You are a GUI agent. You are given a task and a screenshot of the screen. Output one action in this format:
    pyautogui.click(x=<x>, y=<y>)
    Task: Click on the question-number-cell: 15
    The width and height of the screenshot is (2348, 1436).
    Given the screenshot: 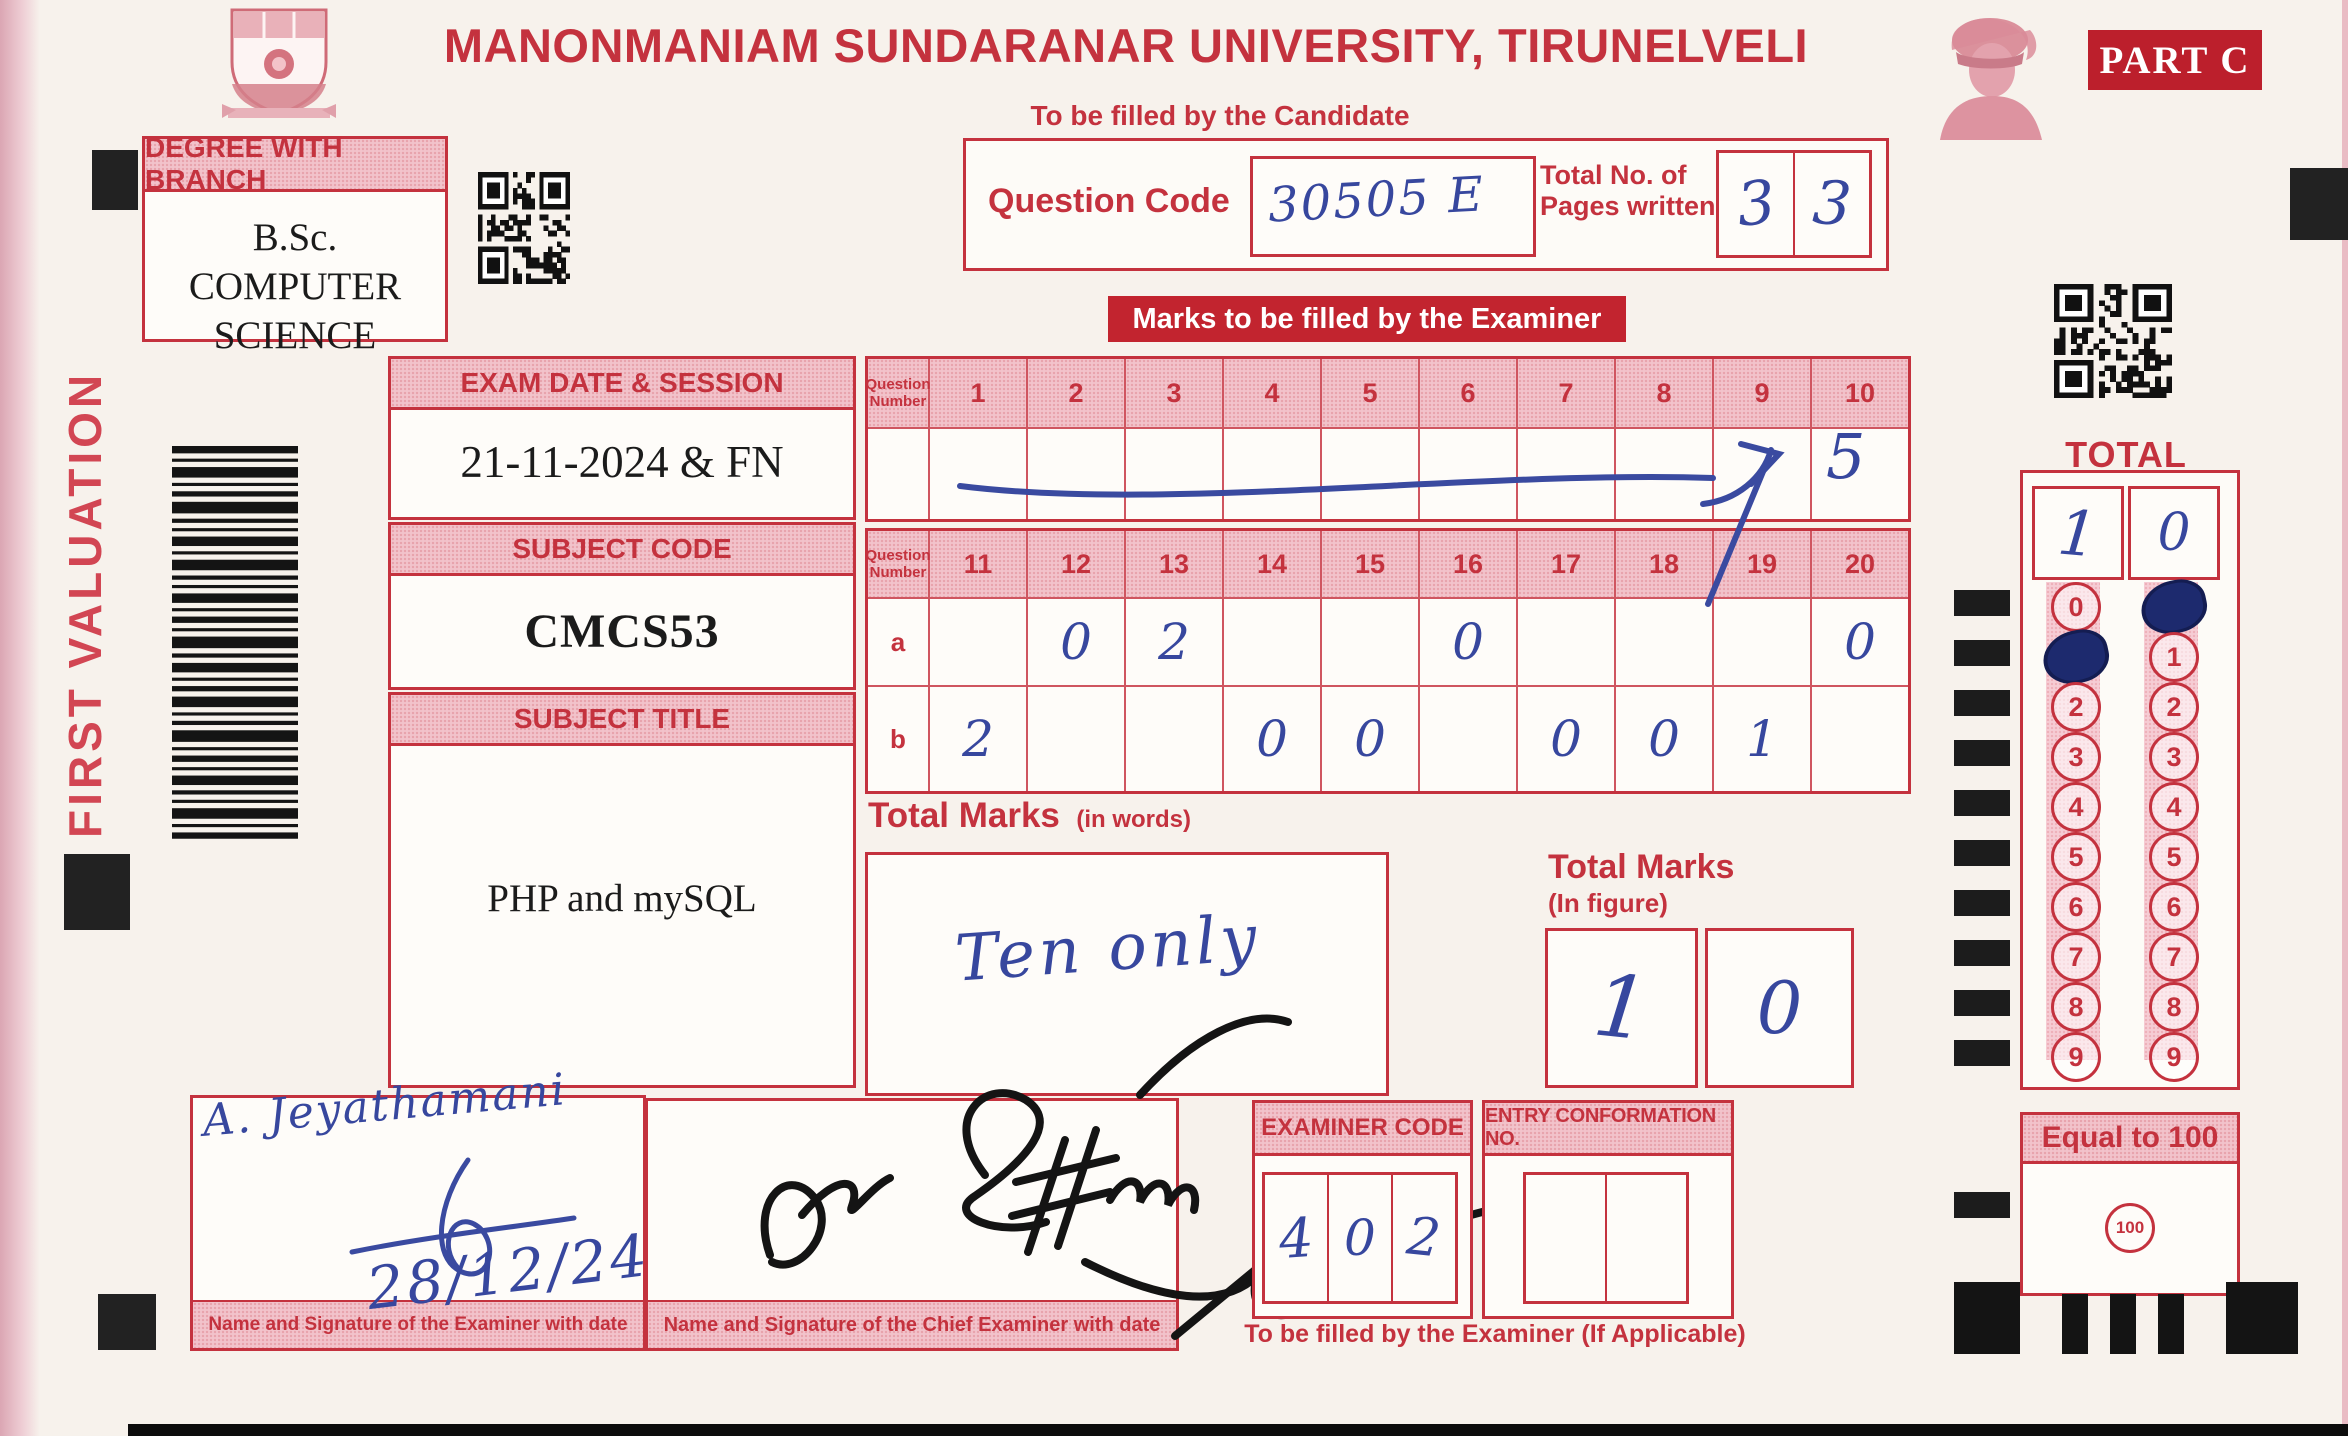 What is the action you would take?
    pyautogui.click(x=1370, y=564)
    